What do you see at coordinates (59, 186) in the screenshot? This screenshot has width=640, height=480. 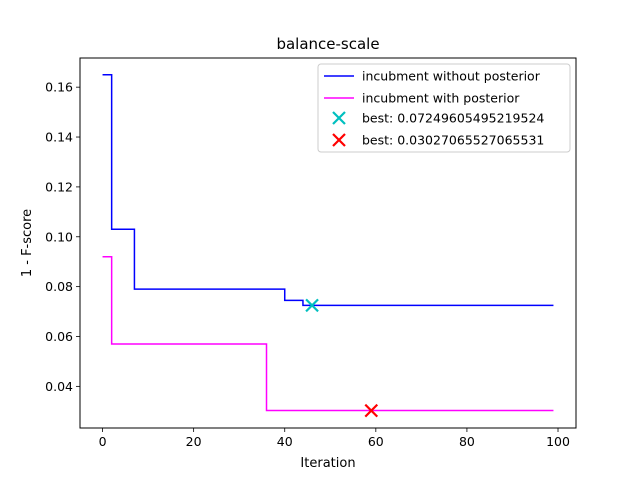 I see `y-tick-label: 0.12` at bounding box center [59, 186].